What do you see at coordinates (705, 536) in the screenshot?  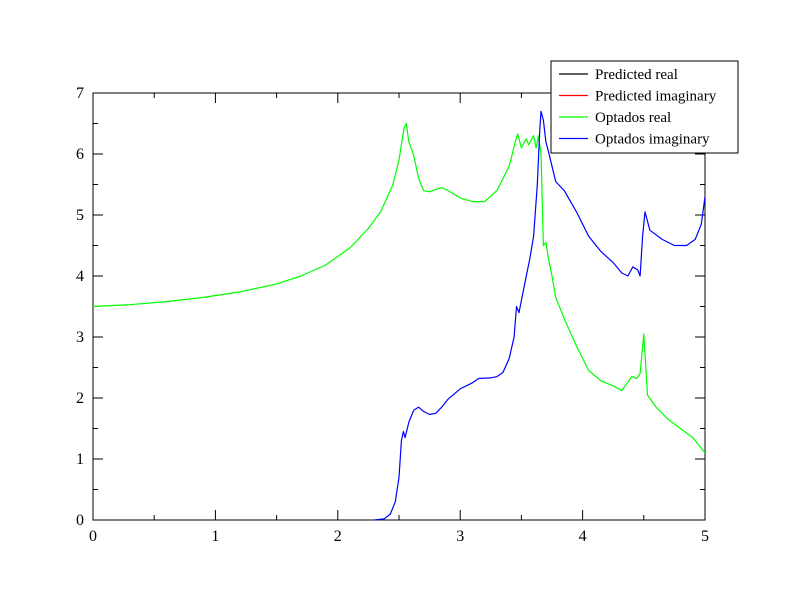 I see `x-tick-label: 5` at bounding box center [705, 536].